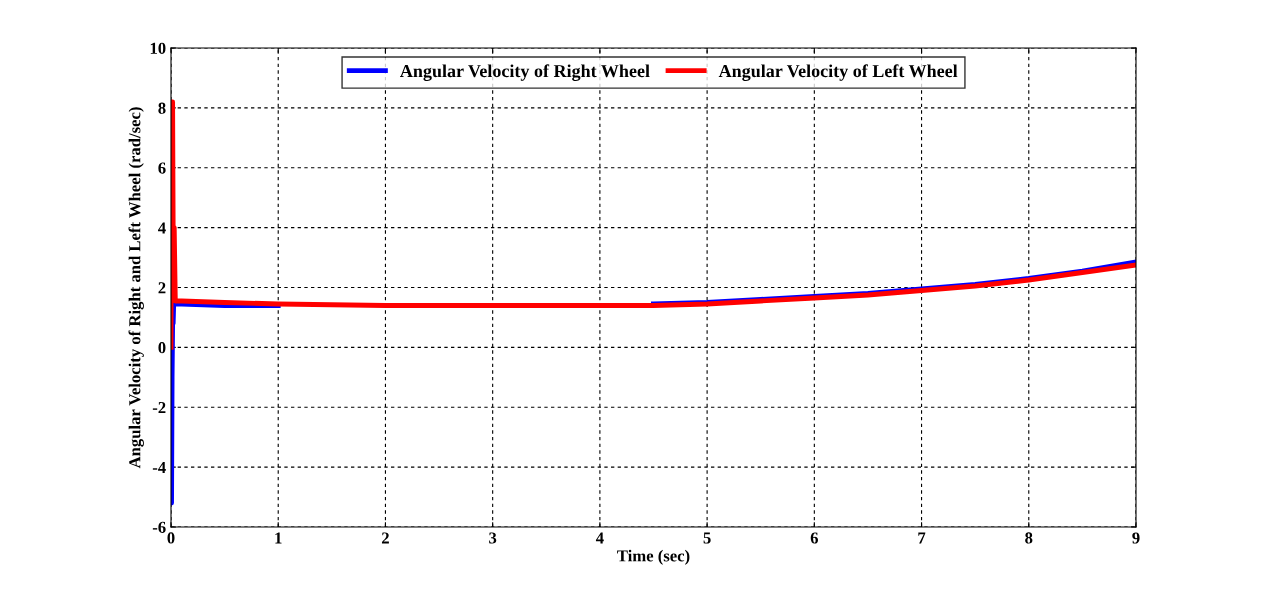  I want to click on x-tick-label: 3, so click(493, 538).